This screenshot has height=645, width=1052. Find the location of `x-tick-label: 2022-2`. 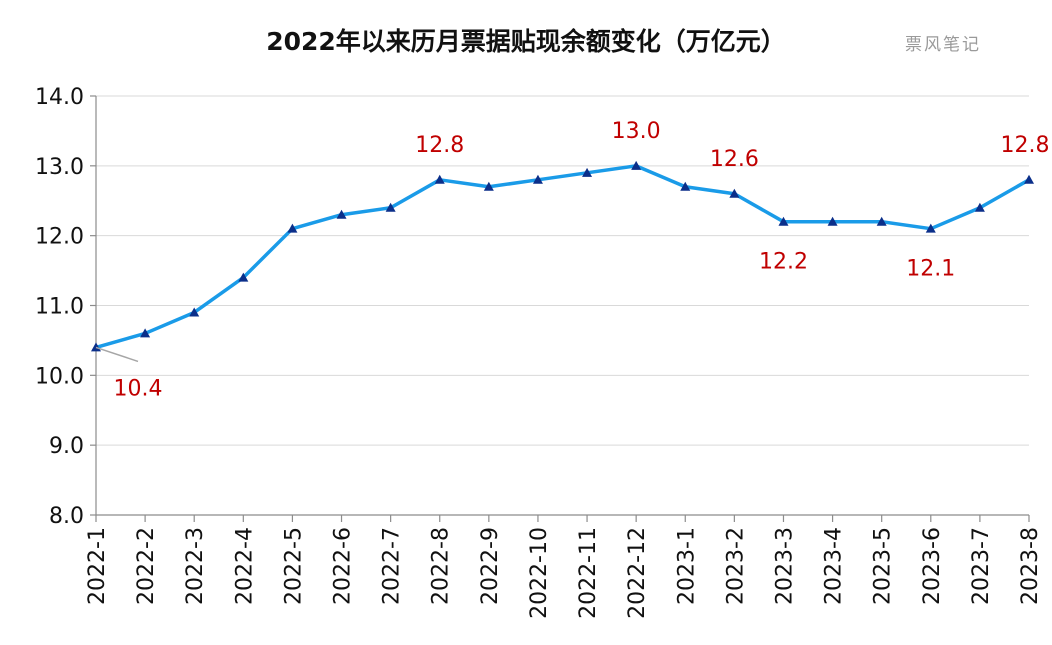

x-tick-label: 2022-2 is located at coordinates (146, 566).